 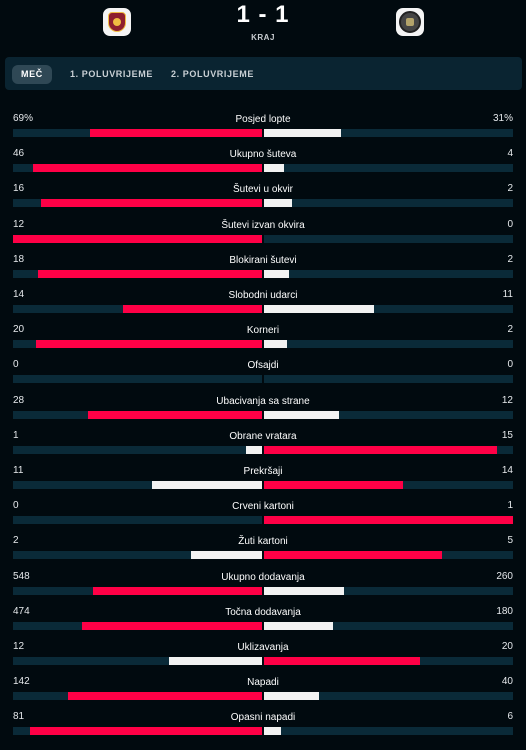 I want to click on stat-row: 20 Korneri 2, so click(x=263, y=334).